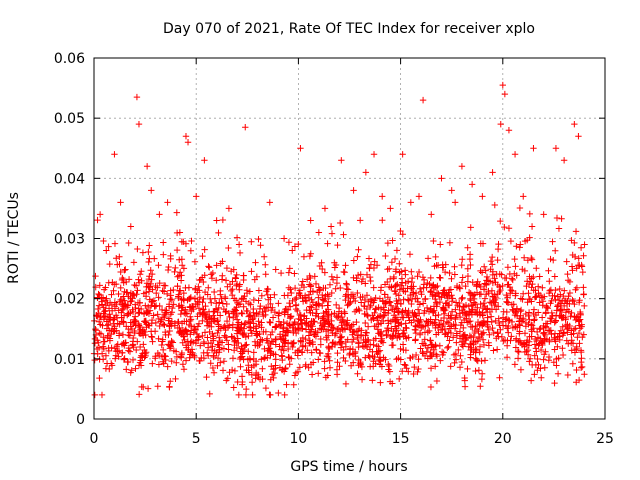  I want to click on y-tick-label: 0.02, so click(69, 300).